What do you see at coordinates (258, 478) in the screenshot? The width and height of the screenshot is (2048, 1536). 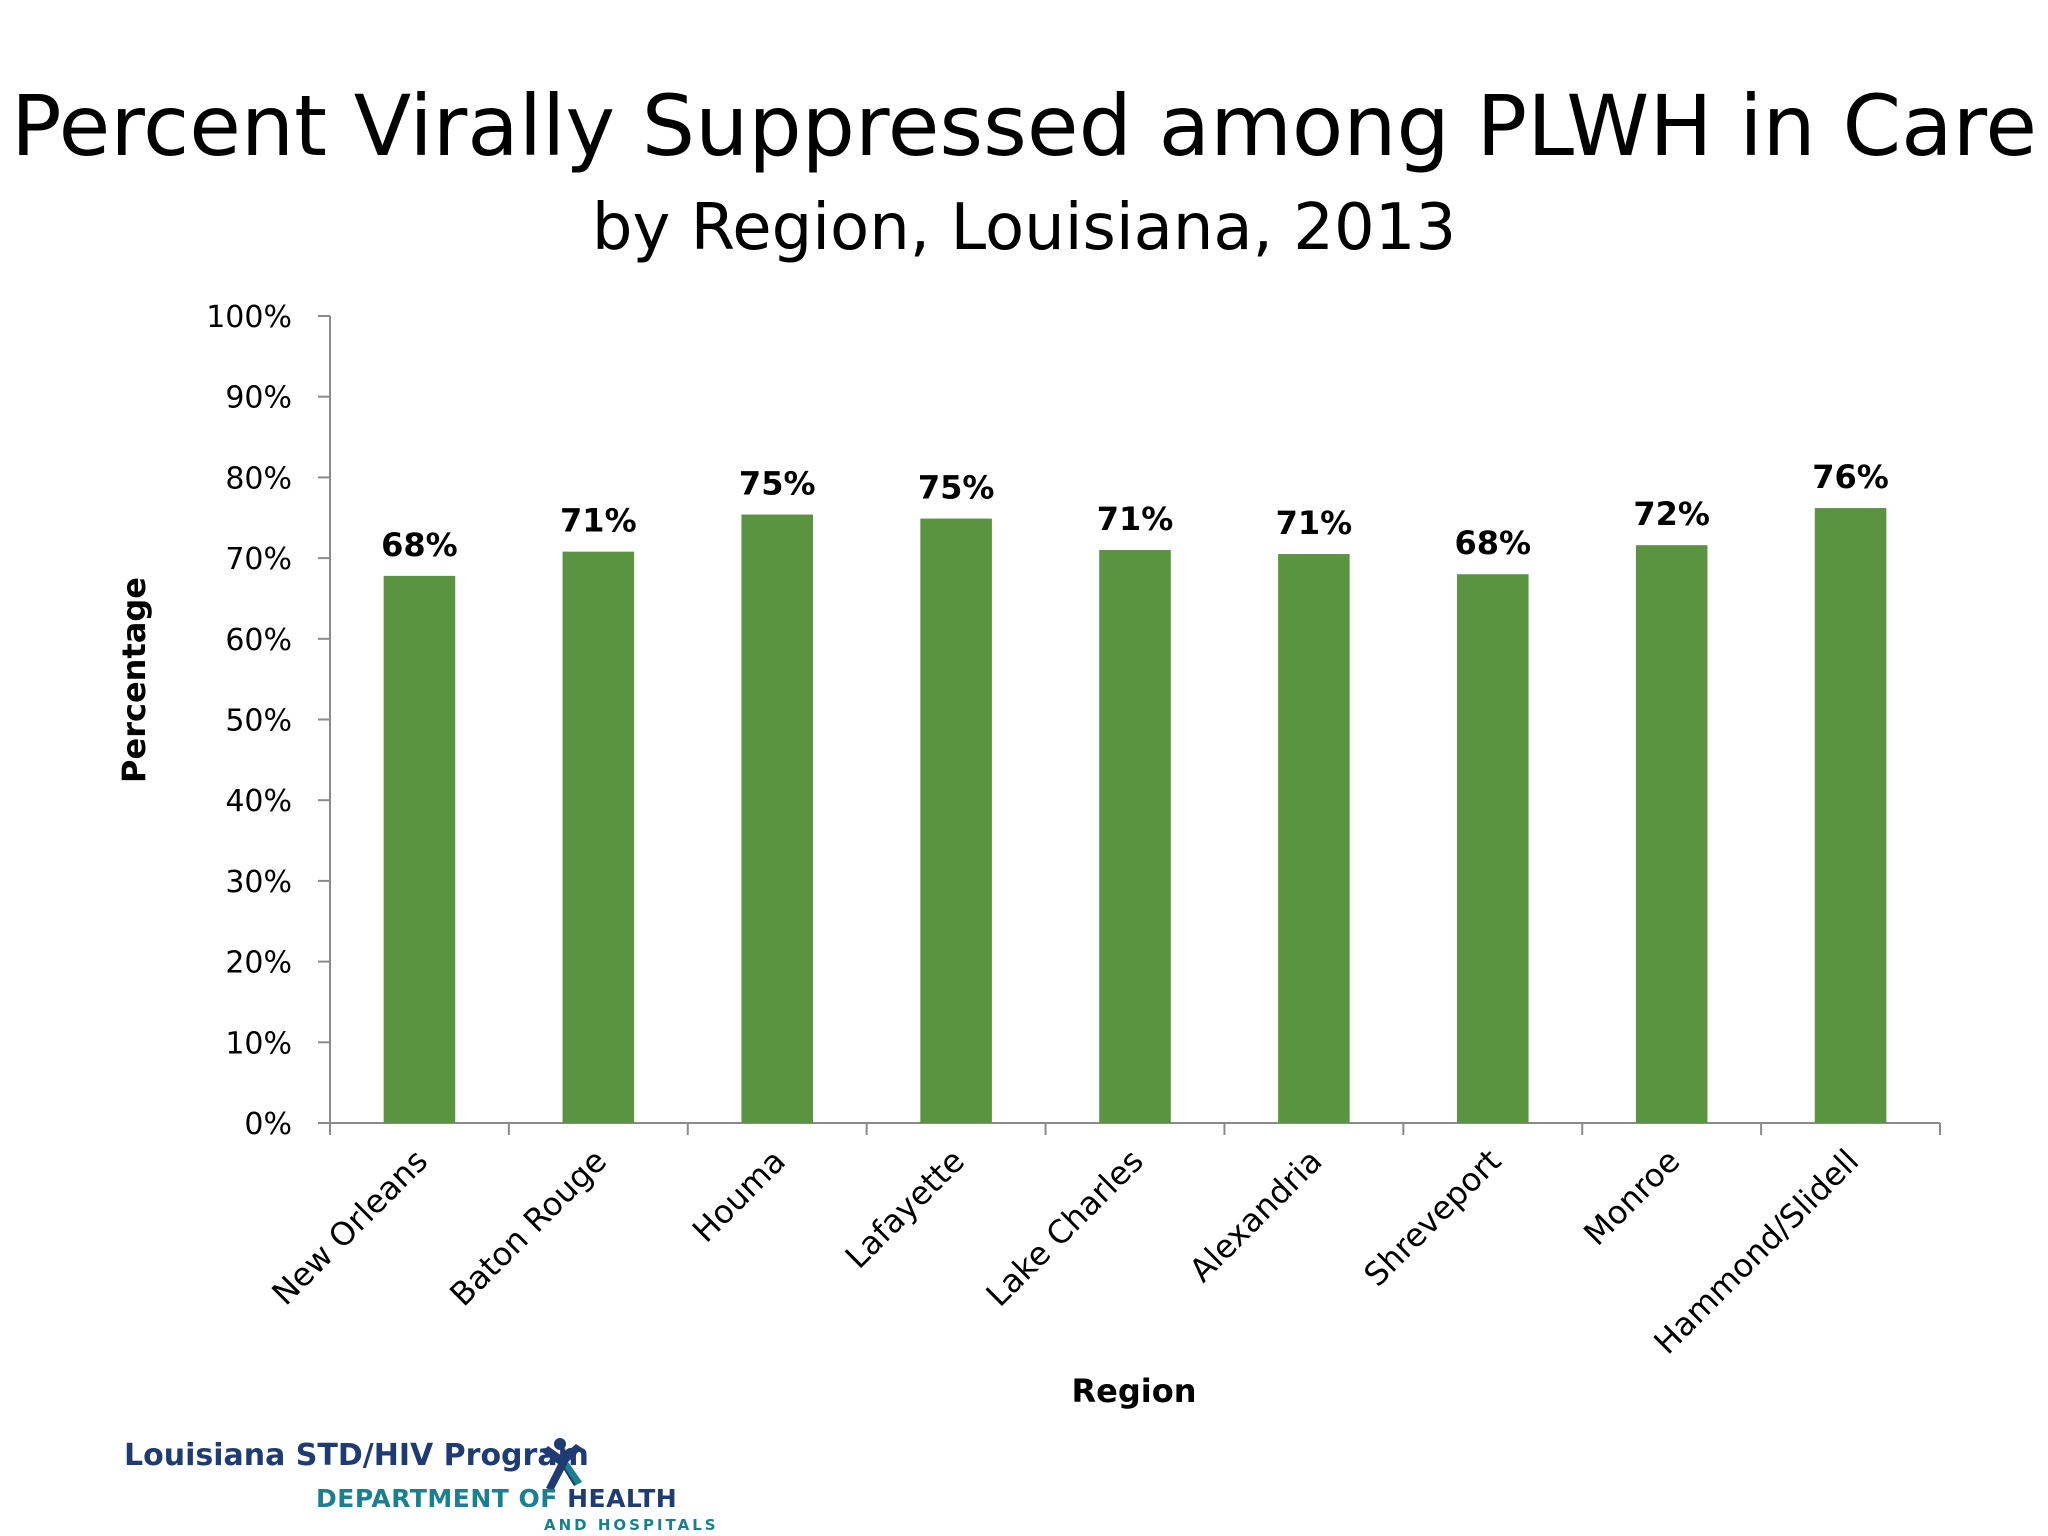 I see `y-tick-label: 80%` at bounding box center [258, 478].